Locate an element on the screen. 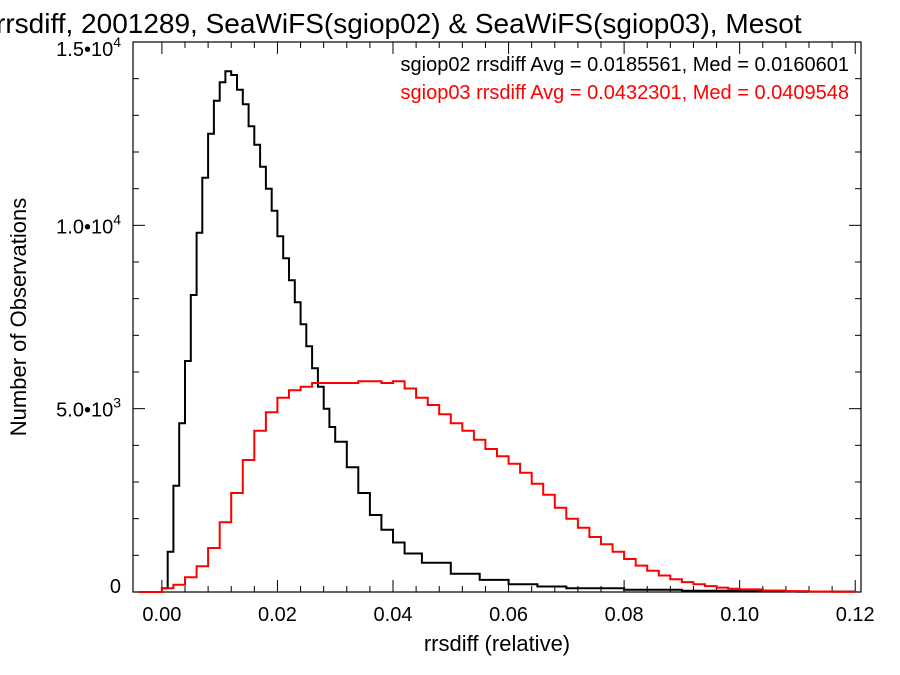 The height and width of the screenshot is (675, 900). x-tick-labels: 0.00 0.02 0.04 0.06 0.08 0.10 0.12 is located at coordinates (508, 615).